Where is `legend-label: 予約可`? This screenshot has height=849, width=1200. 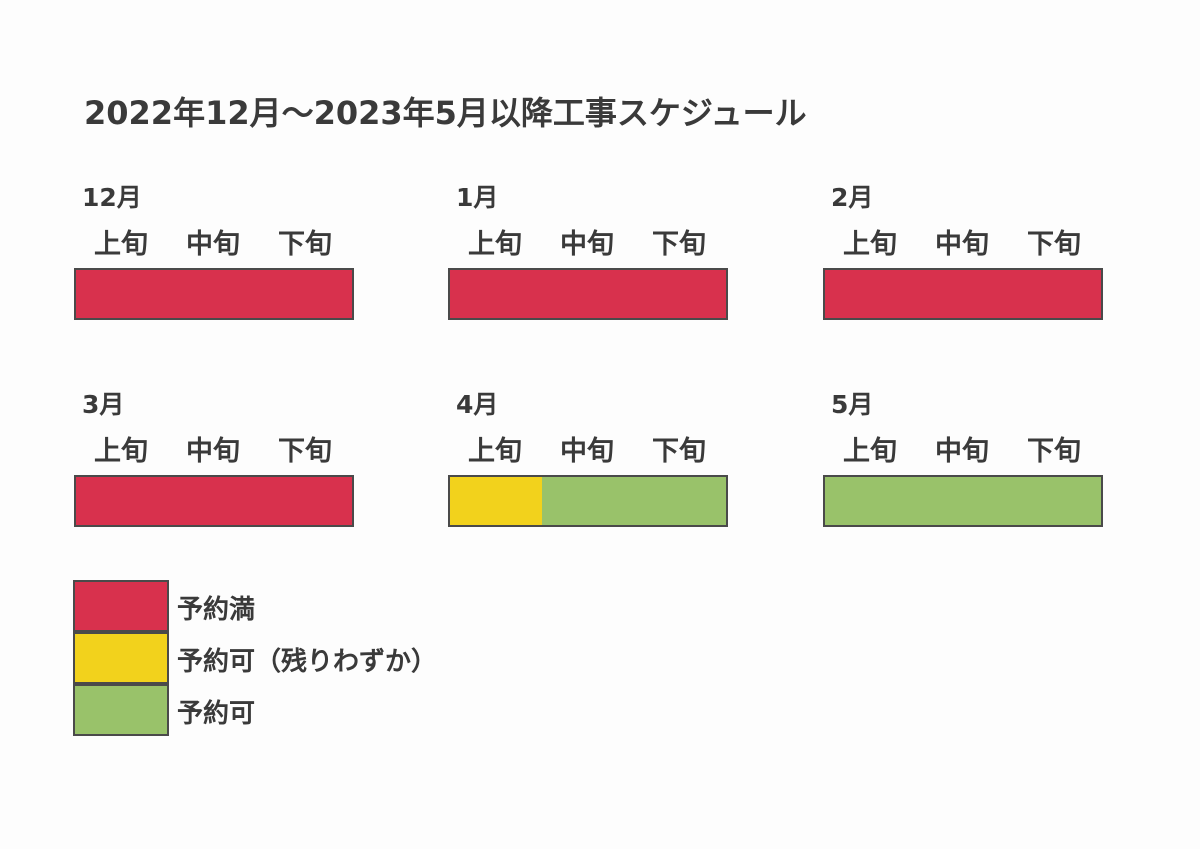 legend-label: 予約可 is located at coordinates (216, 714).